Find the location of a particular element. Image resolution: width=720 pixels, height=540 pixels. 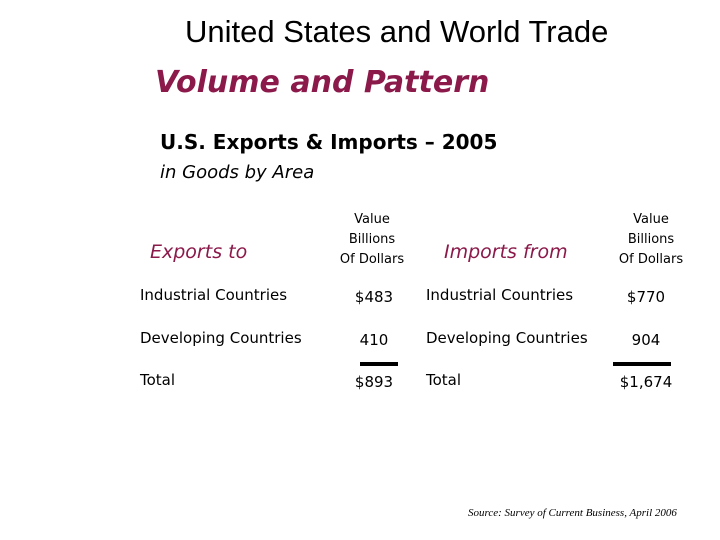

heading: U.S. Exports & Imports – 2005 is located at coordinates (329, 142).